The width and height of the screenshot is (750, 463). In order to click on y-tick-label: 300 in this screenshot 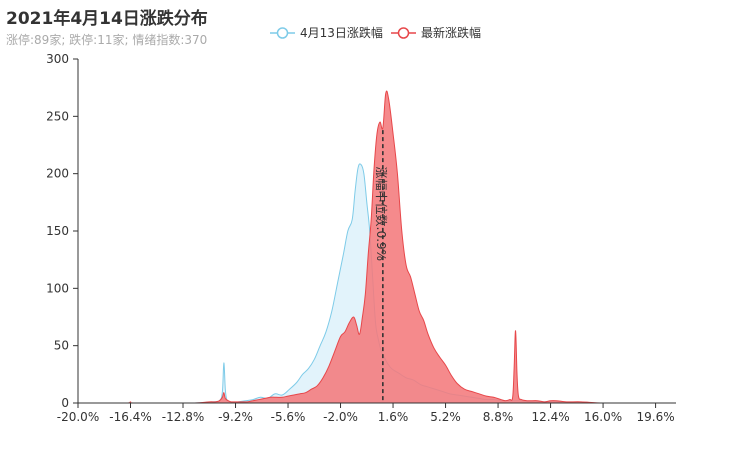, I will do `click(57, 59)`.